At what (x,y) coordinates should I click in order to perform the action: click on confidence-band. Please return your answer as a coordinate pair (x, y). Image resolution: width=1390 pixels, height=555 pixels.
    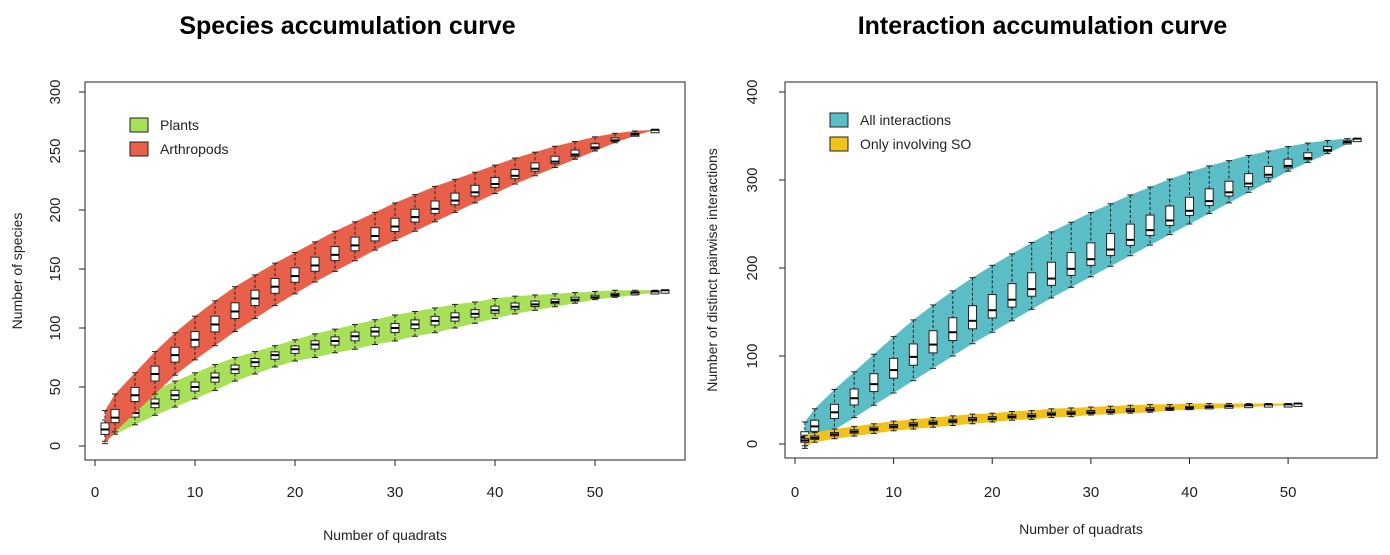
    Looking at the image, I should click on (385, 366).